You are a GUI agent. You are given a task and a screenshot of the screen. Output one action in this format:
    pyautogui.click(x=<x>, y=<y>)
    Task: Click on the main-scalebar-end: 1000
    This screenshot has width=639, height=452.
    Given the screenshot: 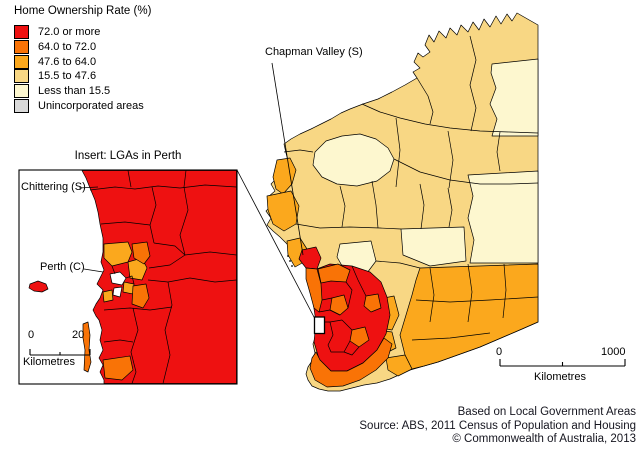 What is the action you would take?
    pyautogui.click(x=613, y=352)
    